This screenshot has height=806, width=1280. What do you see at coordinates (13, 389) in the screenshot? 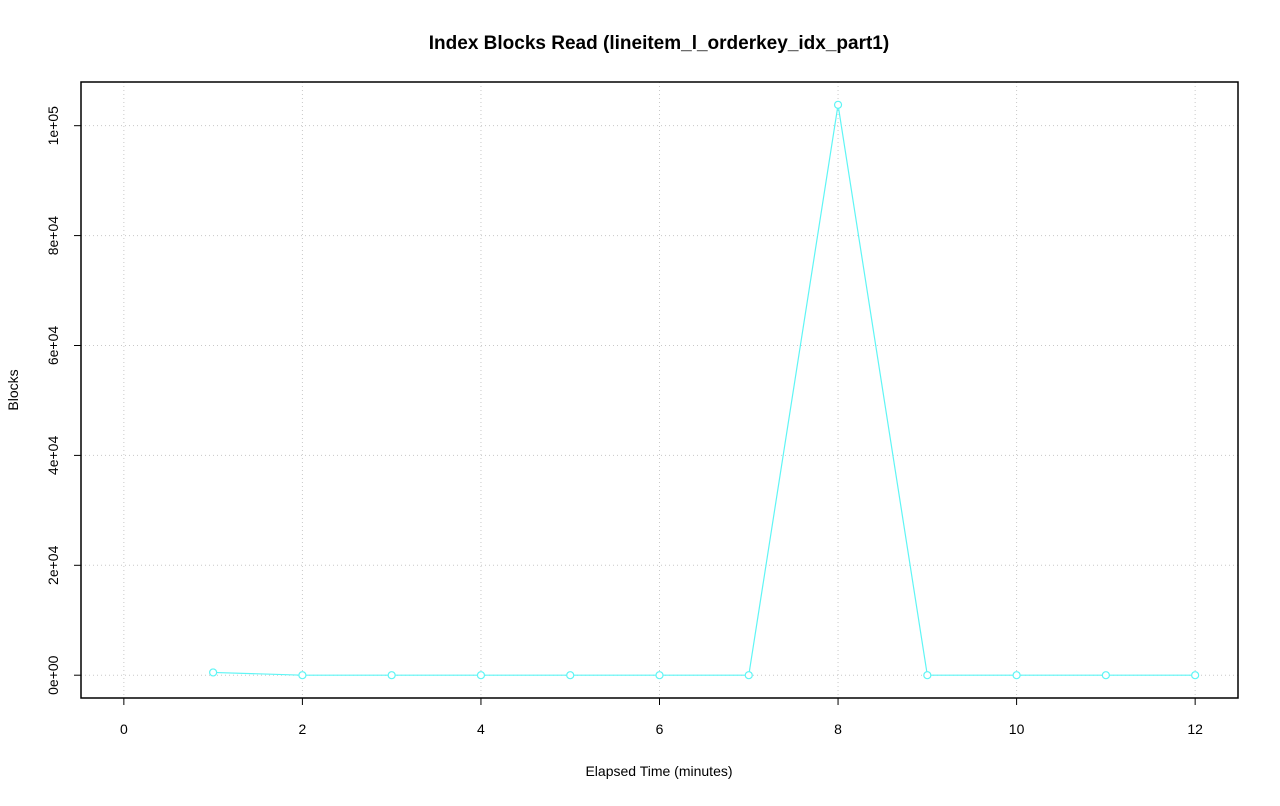
I see `y-axis-label: Blocks` at bounding box center [13, 389].